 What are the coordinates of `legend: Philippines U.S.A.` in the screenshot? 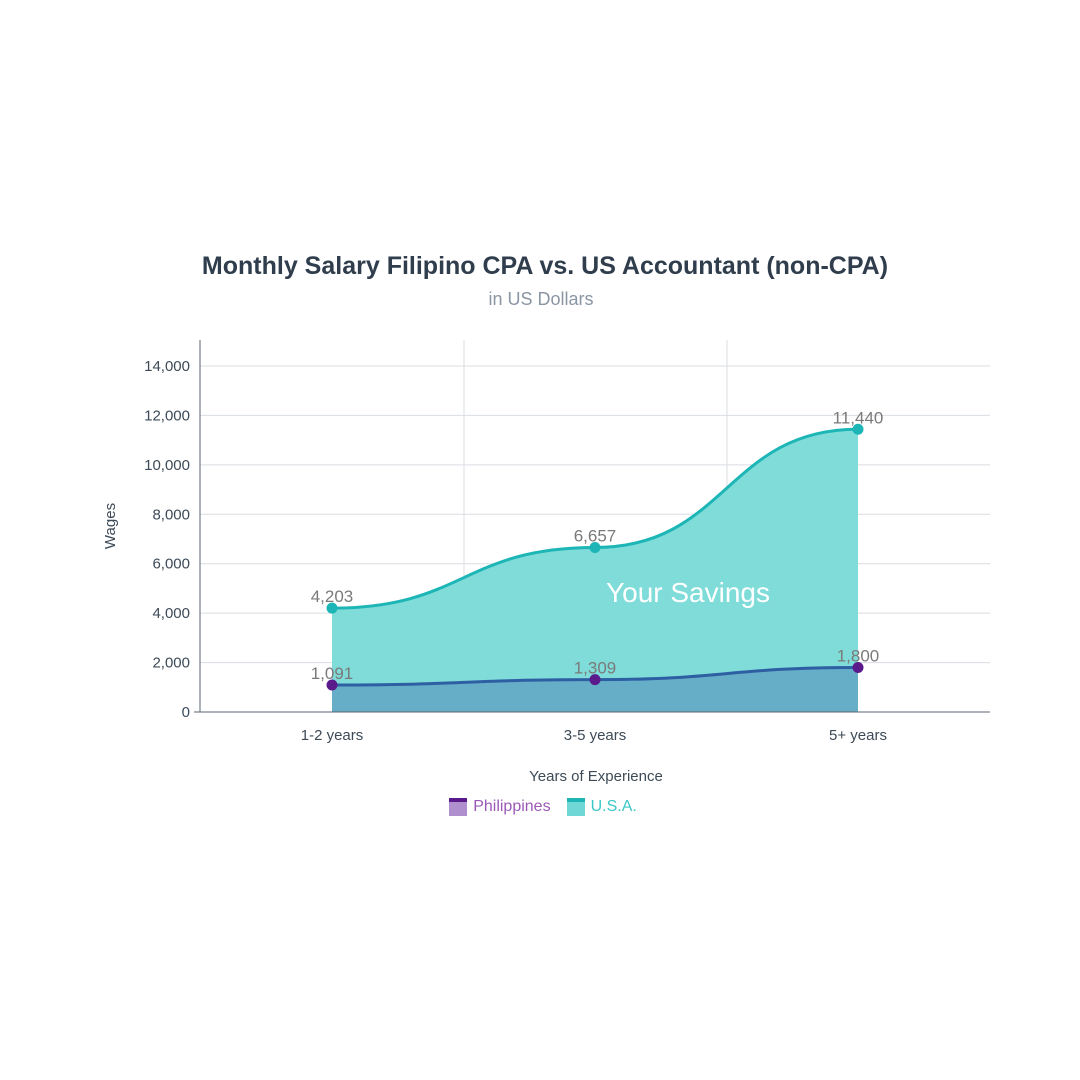 It's located at (540, 807).